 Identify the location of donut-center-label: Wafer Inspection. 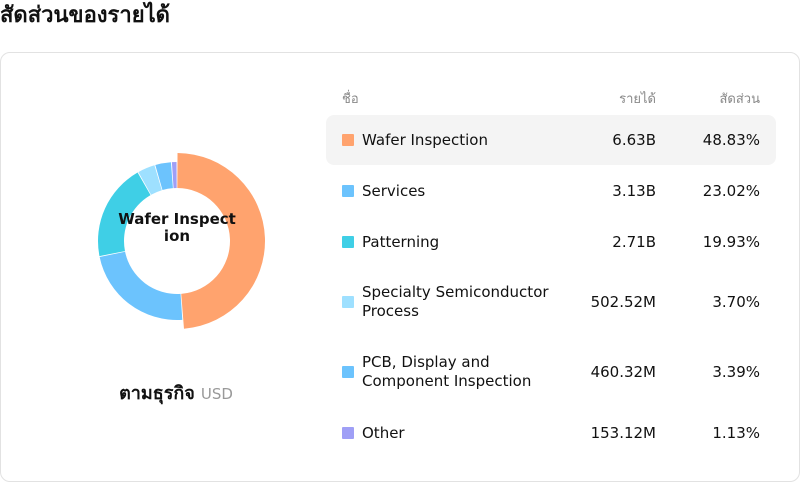
(177, 227).